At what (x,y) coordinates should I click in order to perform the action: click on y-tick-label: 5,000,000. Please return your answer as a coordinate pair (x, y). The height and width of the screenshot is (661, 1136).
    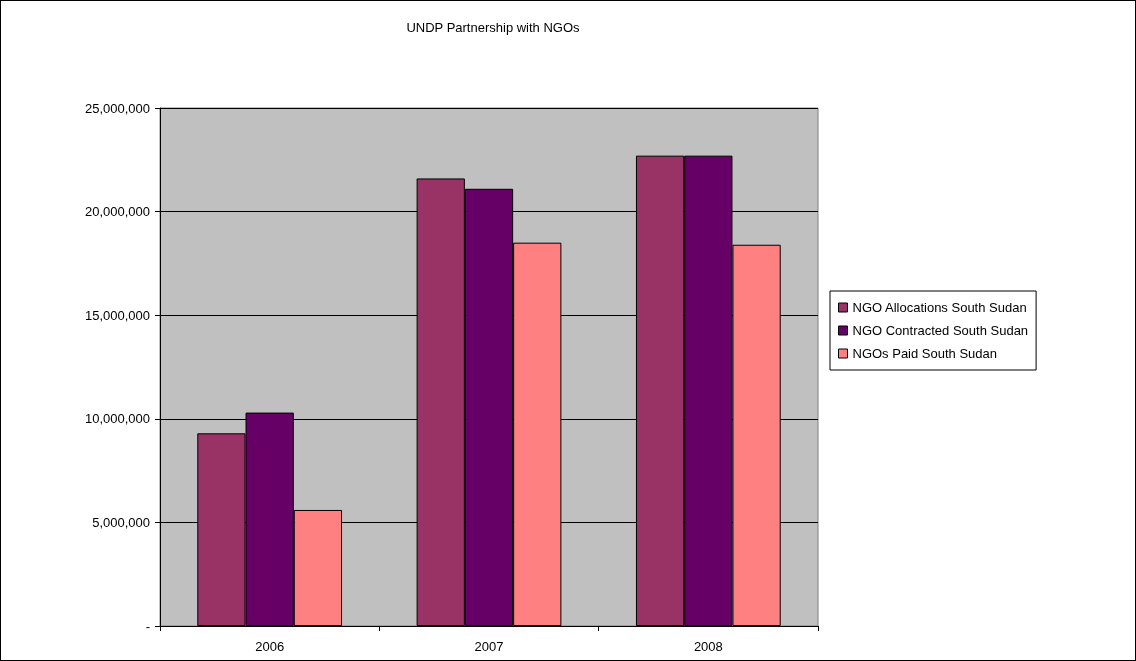
    Looking at the image, I should click on (121, 522).